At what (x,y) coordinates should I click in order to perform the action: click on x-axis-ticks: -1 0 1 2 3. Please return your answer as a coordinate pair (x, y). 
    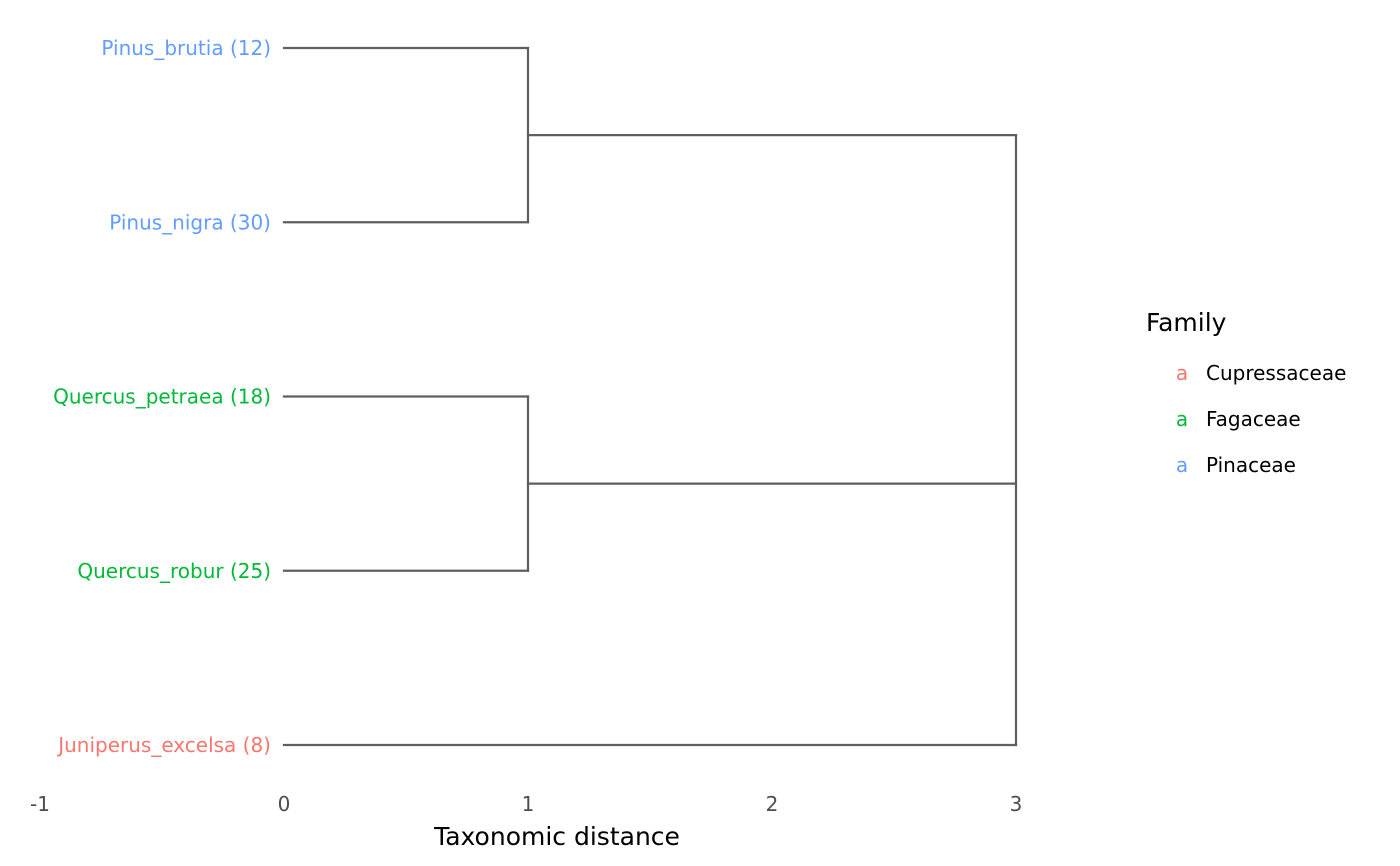
    Looking at the image, I should click on (526, 804).